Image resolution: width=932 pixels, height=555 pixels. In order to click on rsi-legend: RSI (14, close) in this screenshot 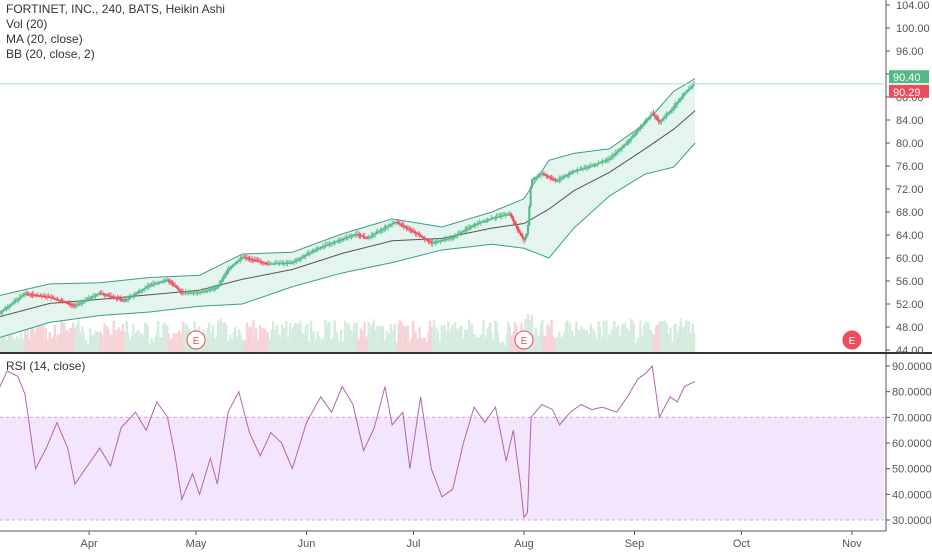, I will do `click(46, 366)`.